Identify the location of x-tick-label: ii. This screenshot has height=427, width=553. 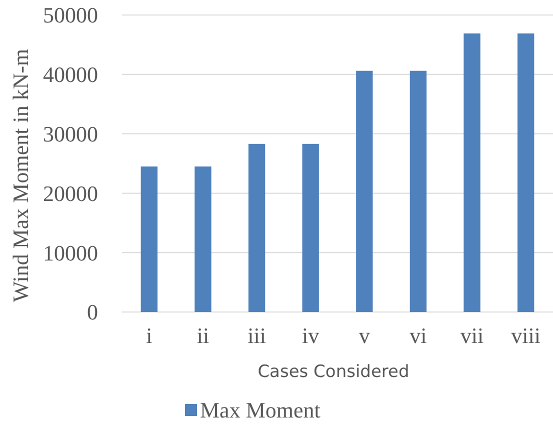
(203, 335).